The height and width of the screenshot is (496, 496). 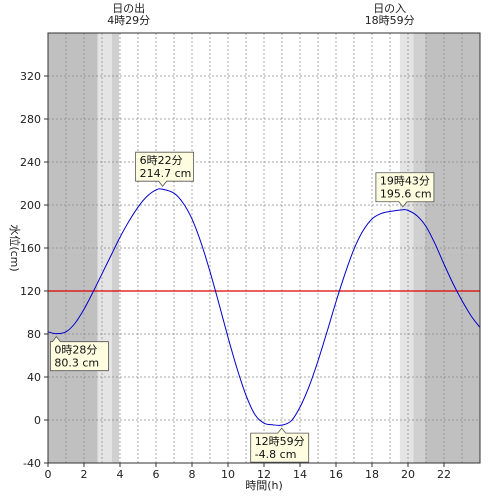 What do you see at coordinates (390, 20) in the screenshot?
I see `sunset-time: 18時59分` at bounding box center [390, 20].